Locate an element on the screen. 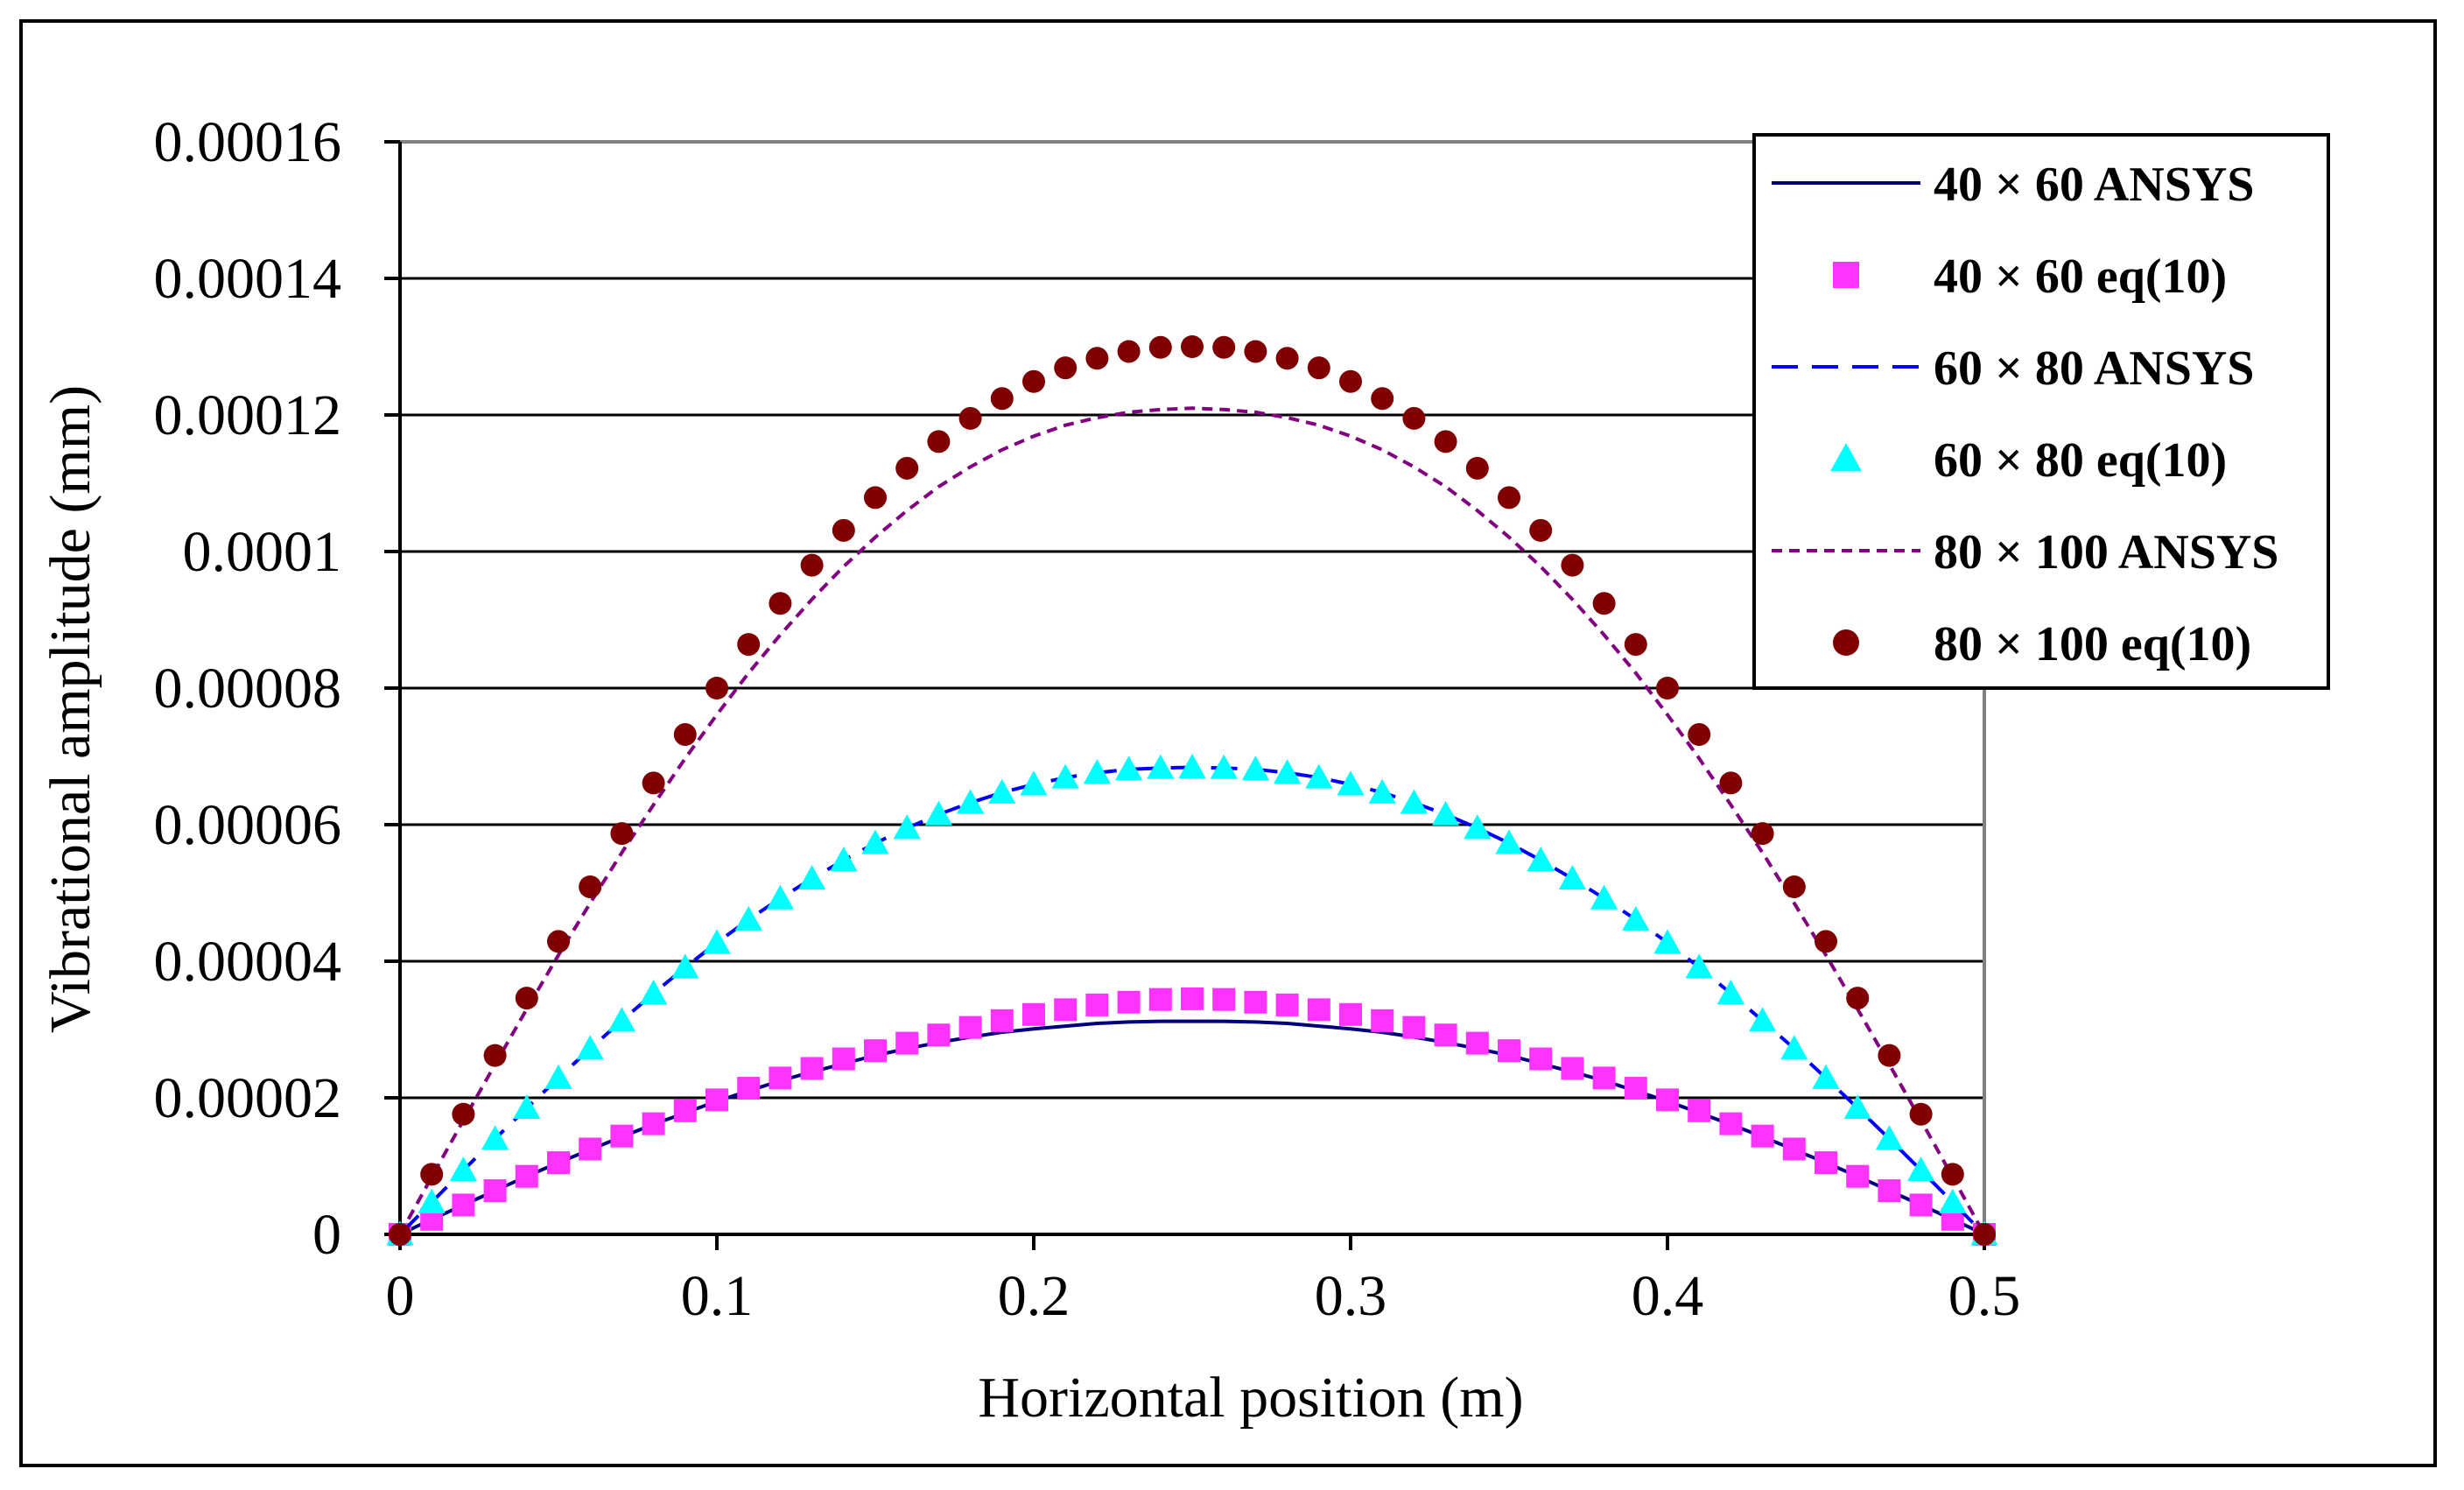 The image size is (2464, 1490). y-tick-label: 0.00014 is located at coordinates (248, 279).